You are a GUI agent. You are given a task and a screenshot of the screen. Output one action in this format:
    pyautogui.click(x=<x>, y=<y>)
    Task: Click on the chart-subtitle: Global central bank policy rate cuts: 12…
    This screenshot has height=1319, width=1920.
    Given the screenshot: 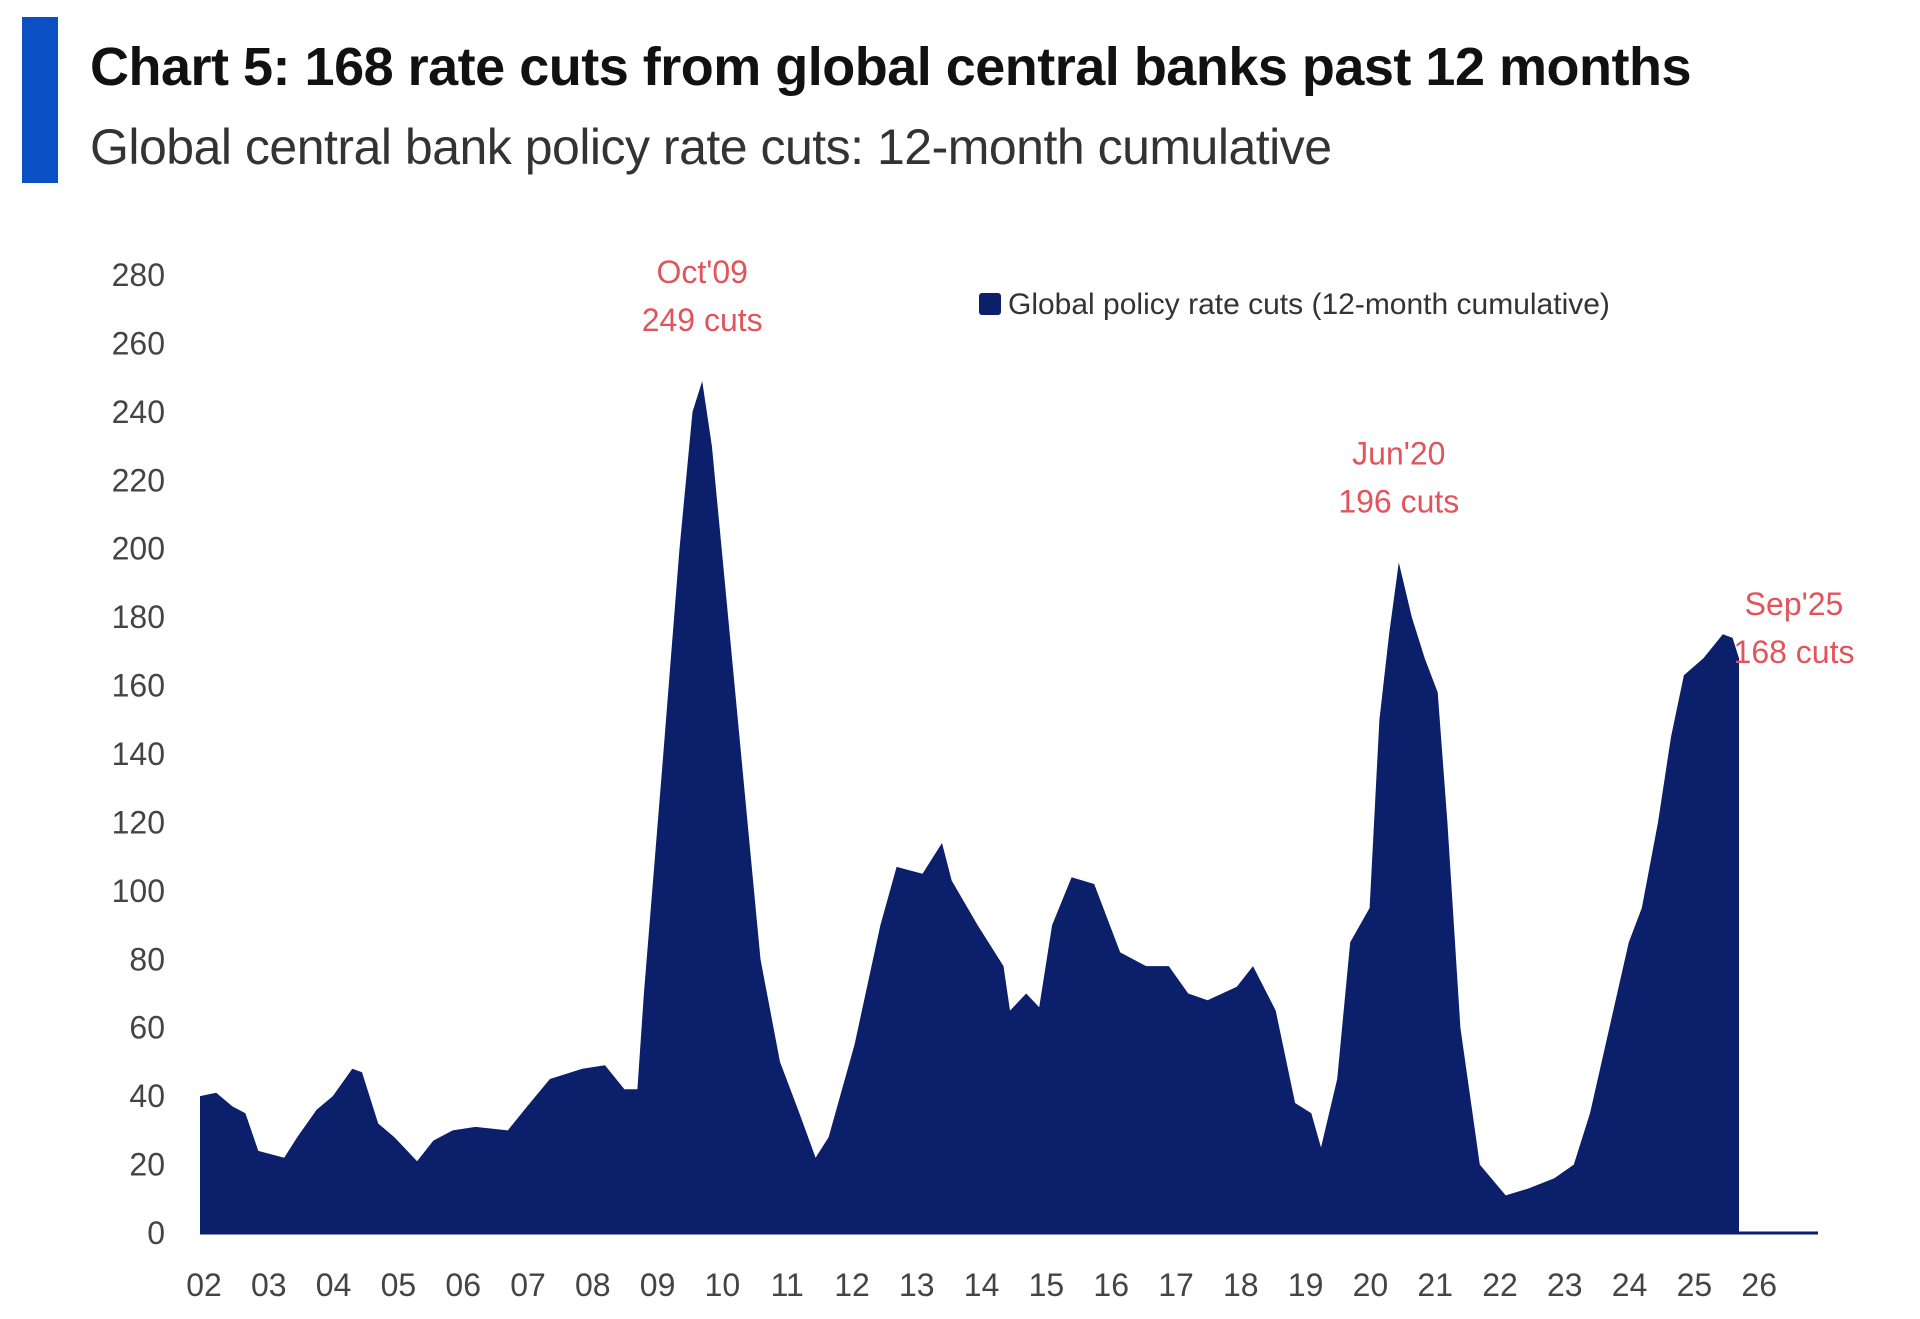 What is the action you would take?
    pyautogui.click(x=711, y=147)
    